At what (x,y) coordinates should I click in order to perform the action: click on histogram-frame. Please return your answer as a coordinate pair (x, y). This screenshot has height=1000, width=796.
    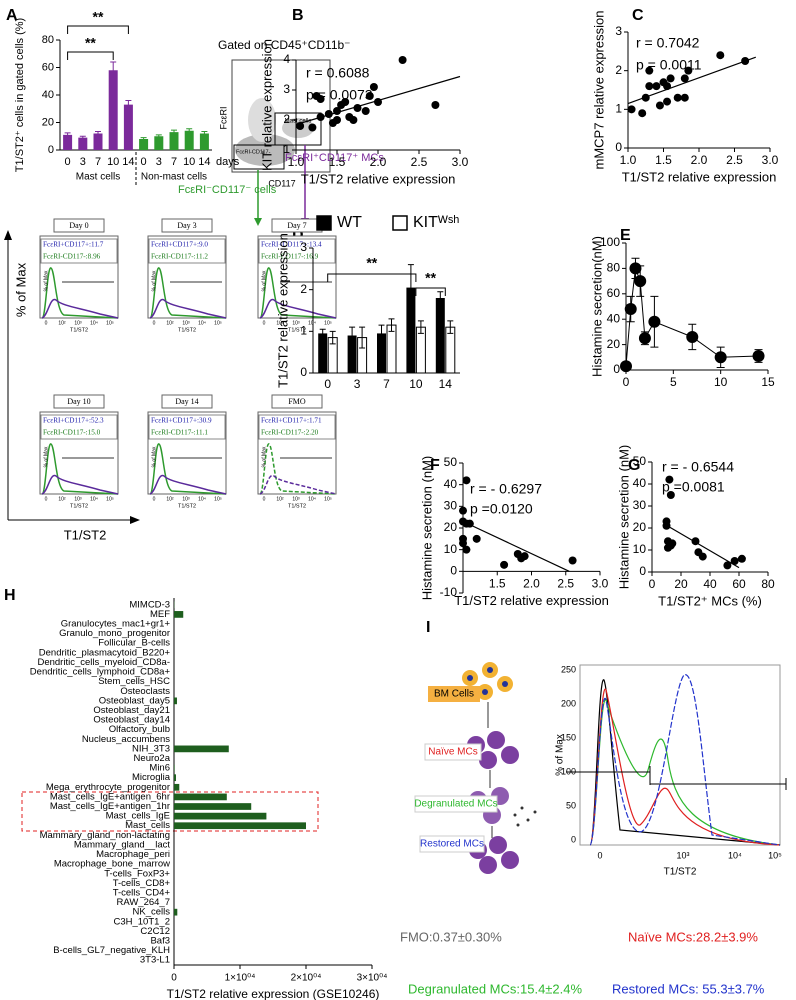
    Looking at the image, I should click on (680, 755).